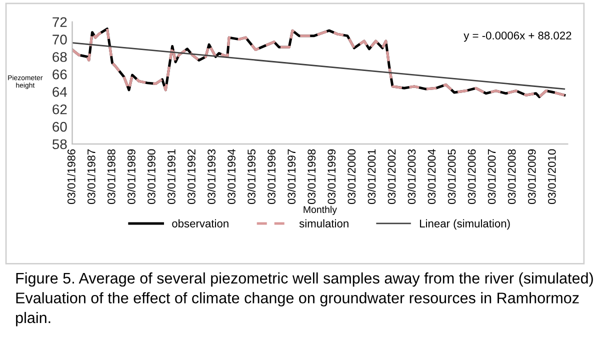  What do you see at coordinates (291, 176) in the screenshot?
I see `x-tick-label: 03/01/1997` at bounding box center [291, 176].